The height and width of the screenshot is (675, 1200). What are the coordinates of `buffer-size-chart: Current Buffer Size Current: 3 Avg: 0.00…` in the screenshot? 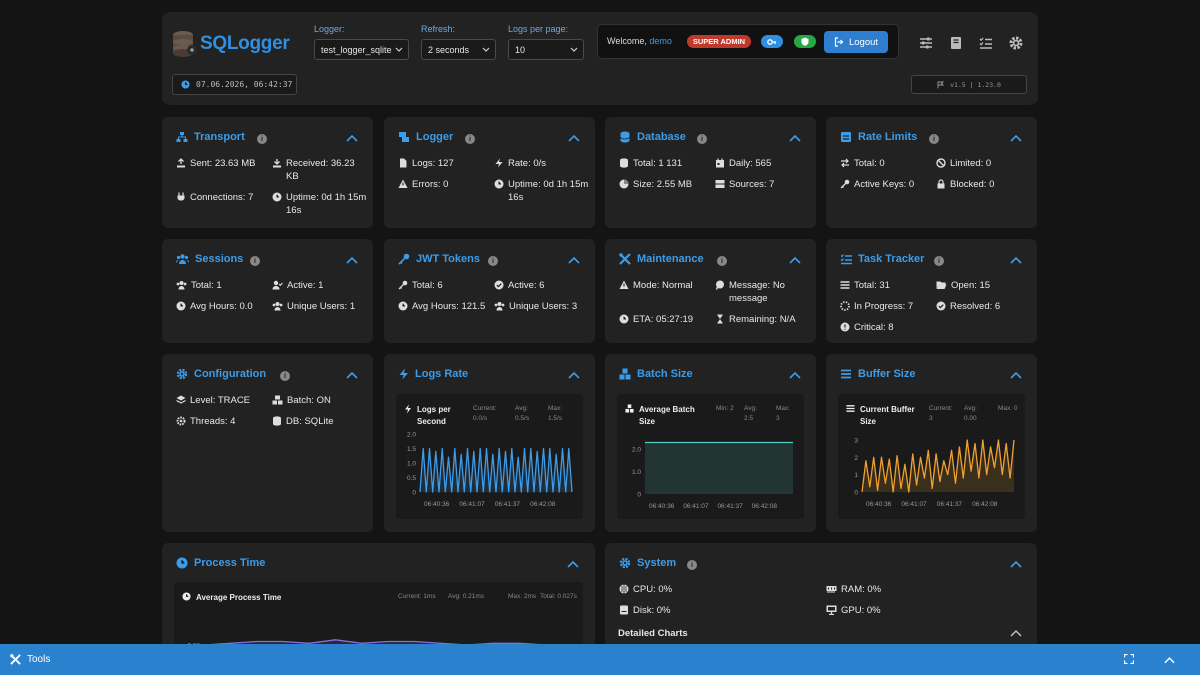 It's located at (931, 456).